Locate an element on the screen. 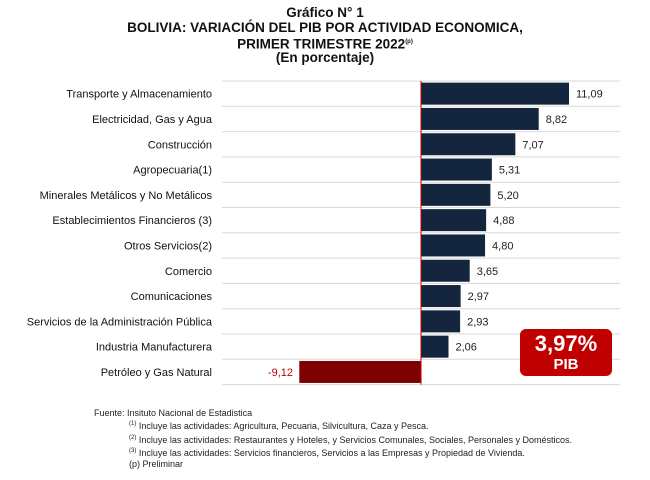 The image size is (650, 480). note-mark: (1) is located at coordinates (133, 424).